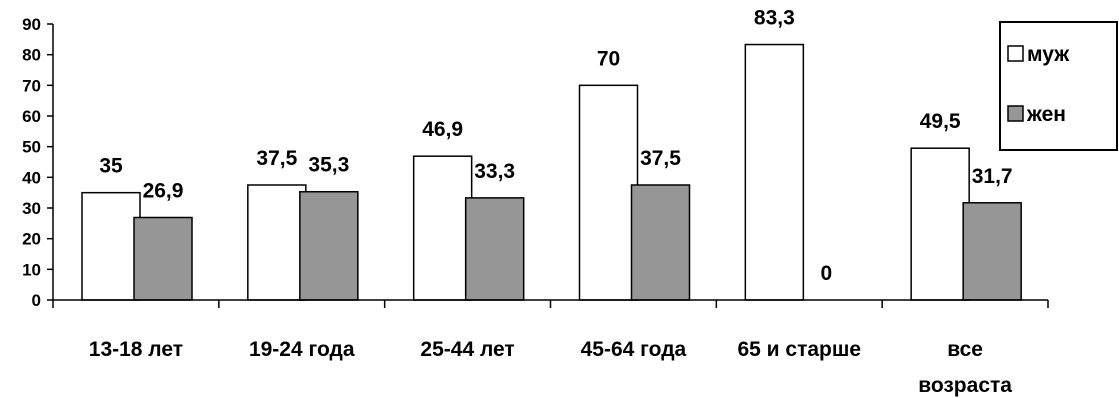 Image resolution: width=1119 pixels, height=398 pixels. What do you see at coordinates (634, 349) in the screenshot?
I see `x-category-label: 45-64 года` at bounding box center [634, 349].